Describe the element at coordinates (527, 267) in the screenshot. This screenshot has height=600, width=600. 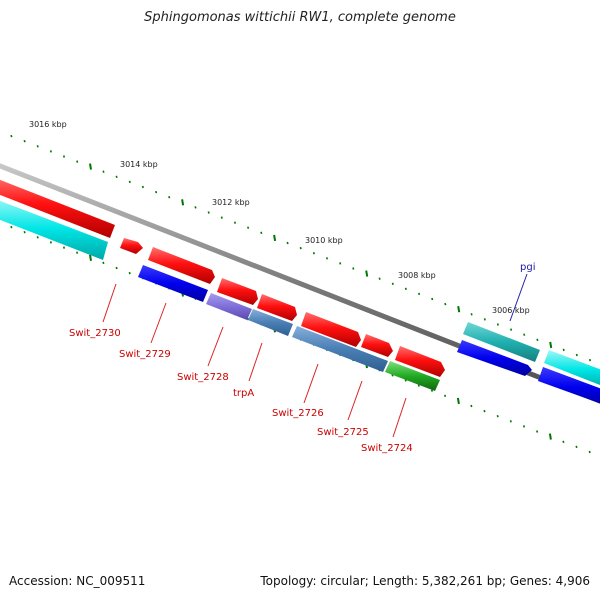
I see `gene-label-pgi: pgi` at that location.